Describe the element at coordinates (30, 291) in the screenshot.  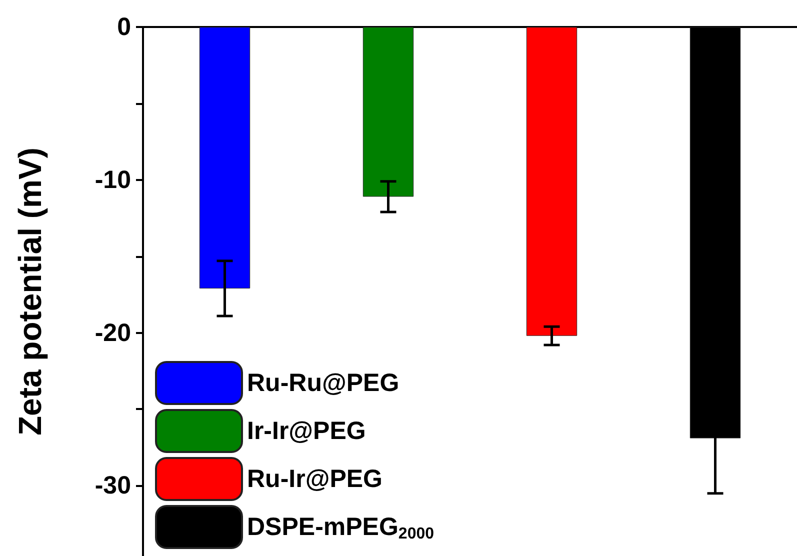
I see `y-axis-title: Zeta potential (mV)` at that location.